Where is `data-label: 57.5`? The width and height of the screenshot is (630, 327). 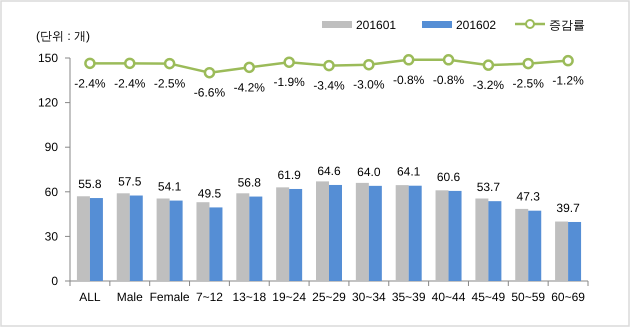
data-label: 57.5 is located at coordinates (130, 181).